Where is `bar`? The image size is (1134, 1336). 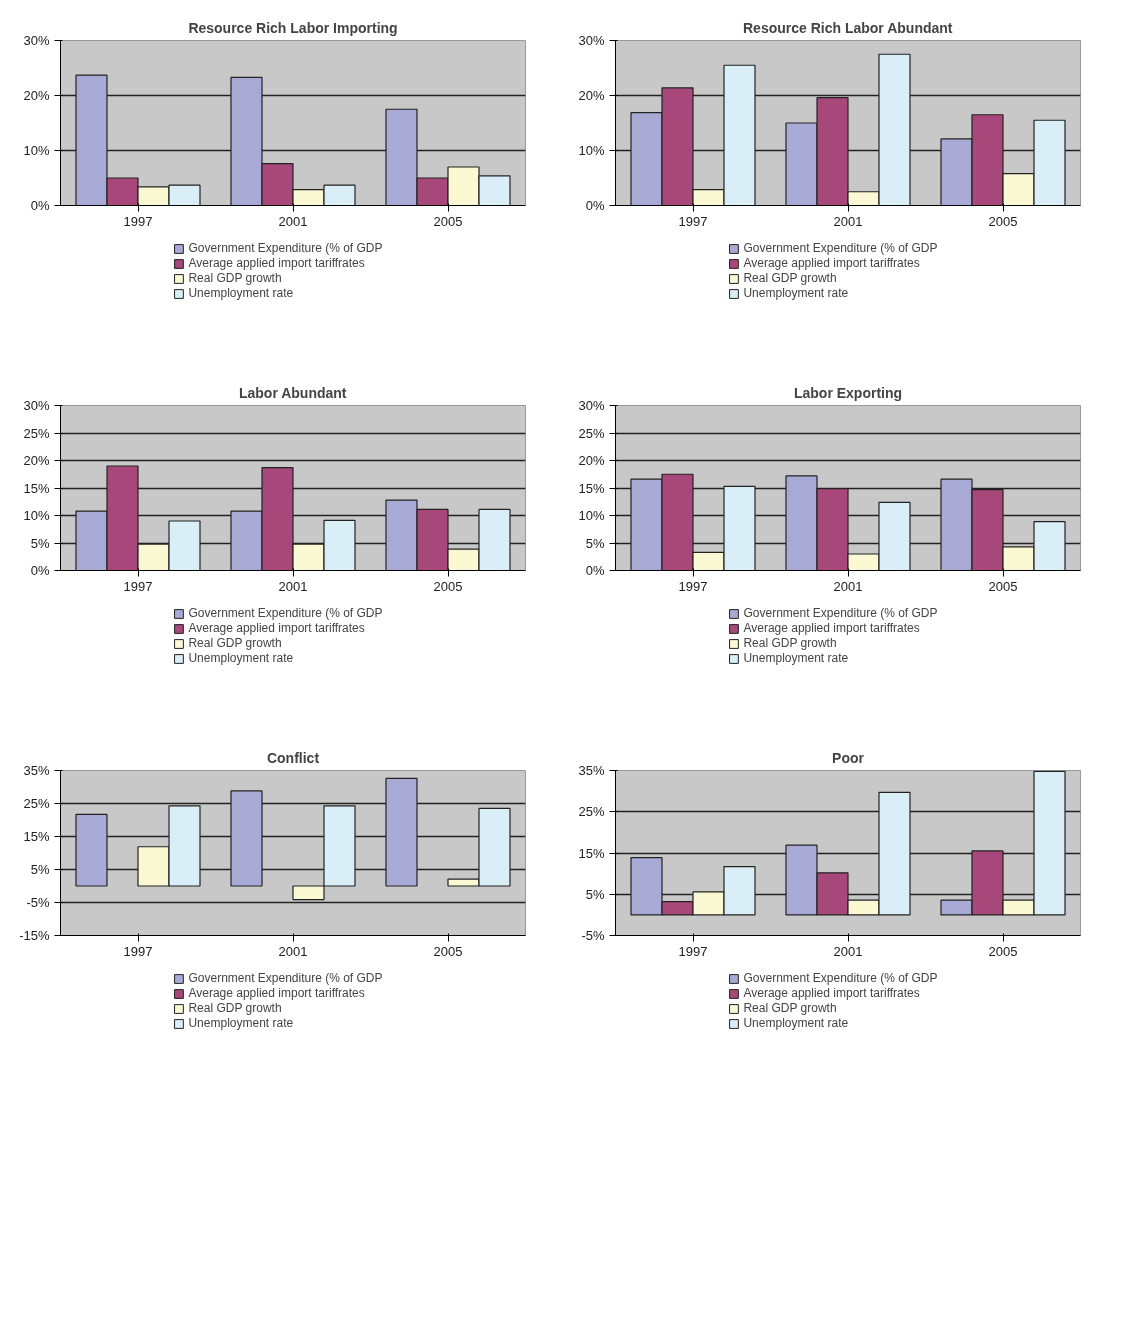
bar is located at coordinates (91, 850).